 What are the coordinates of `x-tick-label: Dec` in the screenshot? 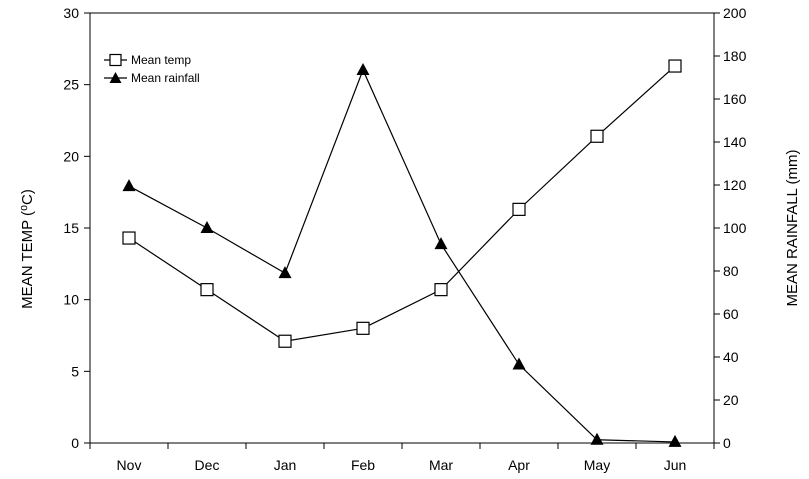 It's located at (207, 465).